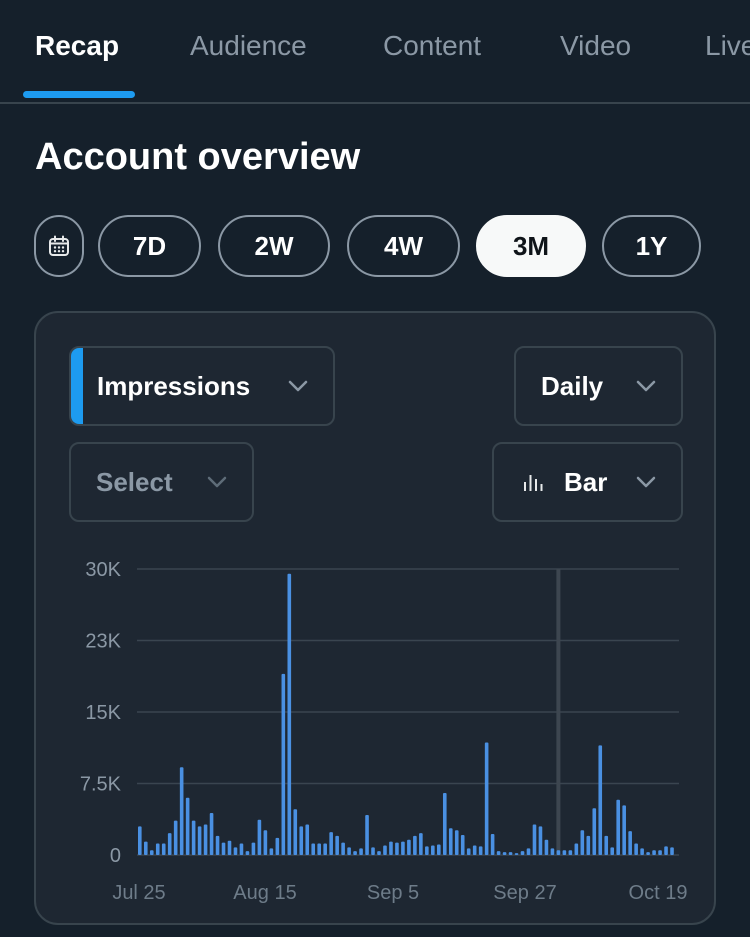 Image resolution: width=750 pixels, height=937 pixels. What do you see at coordinates (403, 246) in the screenshot?
I see `range-button-4w: 4W` at bounding box center [403, 246].